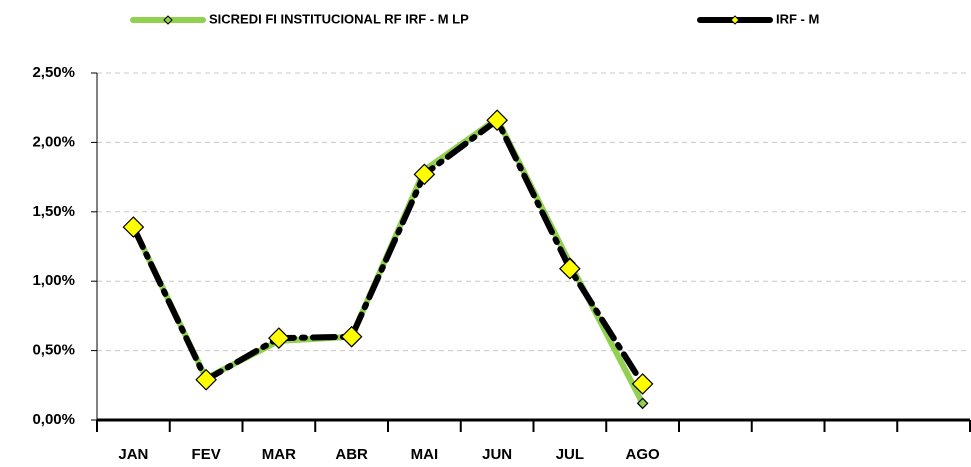 This screenshot has height=467, width=971. I want to click on y-tick-label: 2,50%, so click(53, 72).